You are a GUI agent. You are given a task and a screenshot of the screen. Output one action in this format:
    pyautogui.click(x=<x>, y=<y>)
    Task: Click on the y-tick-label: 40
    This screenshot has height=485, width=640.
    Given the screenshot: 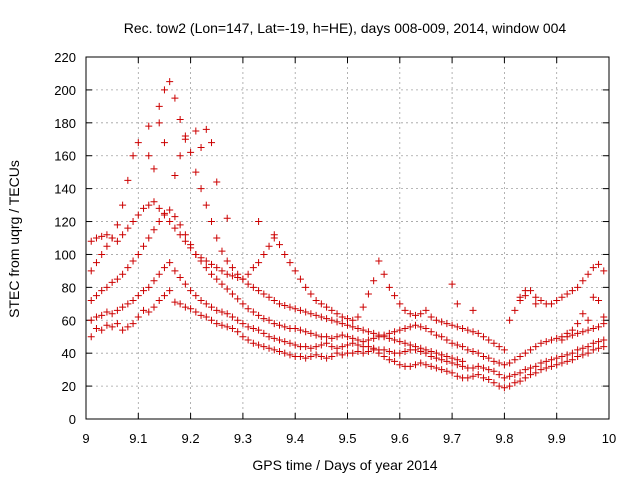 What is the action you would take?
    pyautogui.click(x=69, y=353)
    